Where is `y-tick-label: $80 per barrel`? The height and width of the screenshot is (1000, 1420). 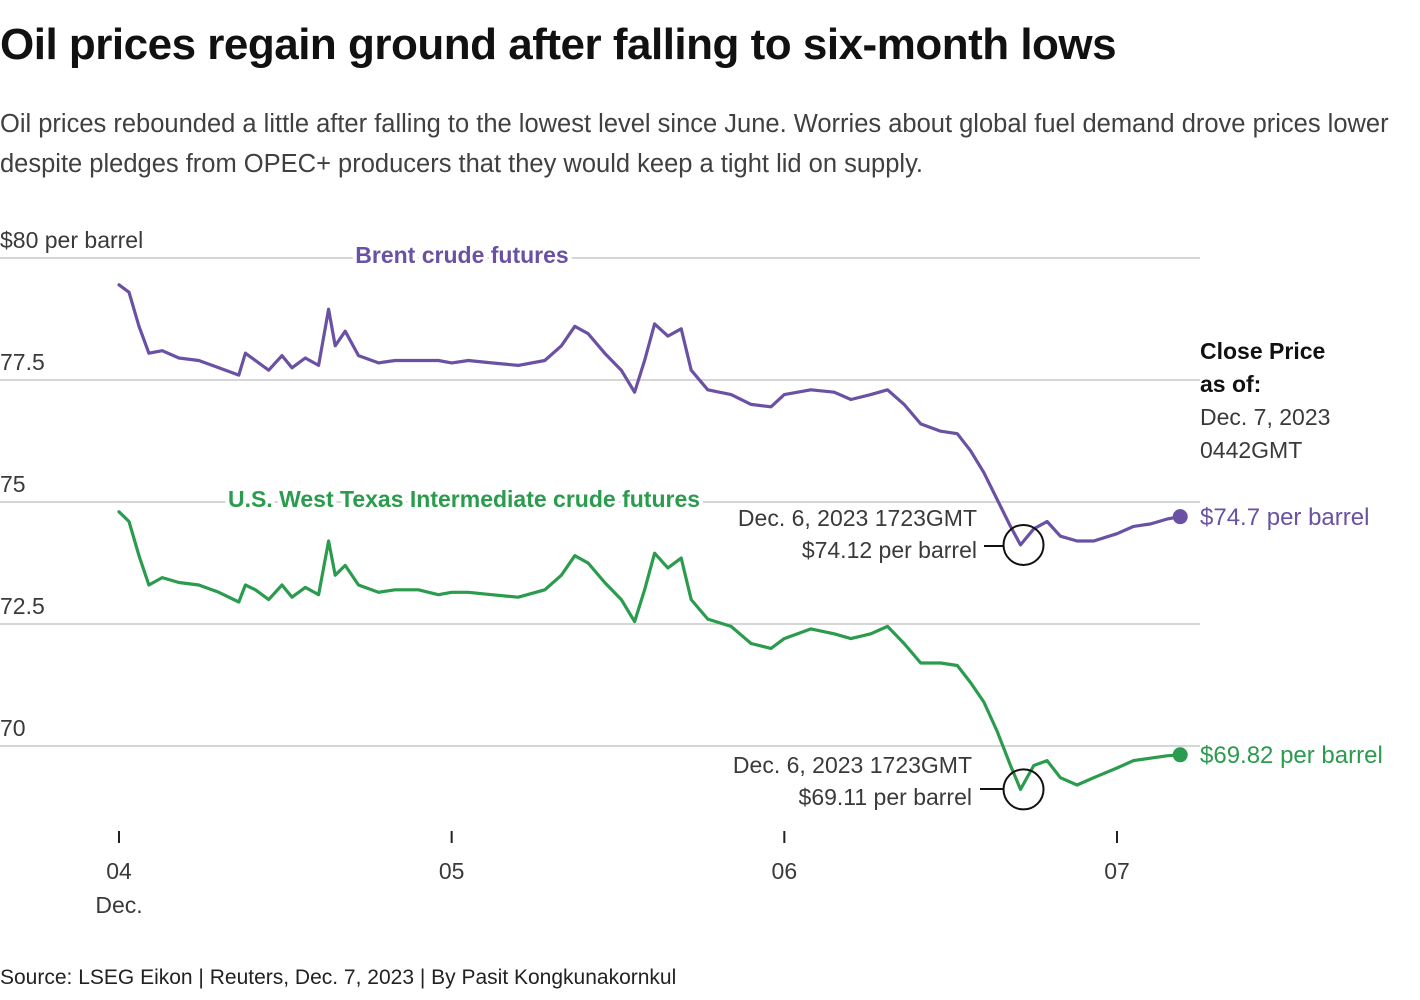
y-tick-label: $80 per barrel is located at coordinates (71, 240).